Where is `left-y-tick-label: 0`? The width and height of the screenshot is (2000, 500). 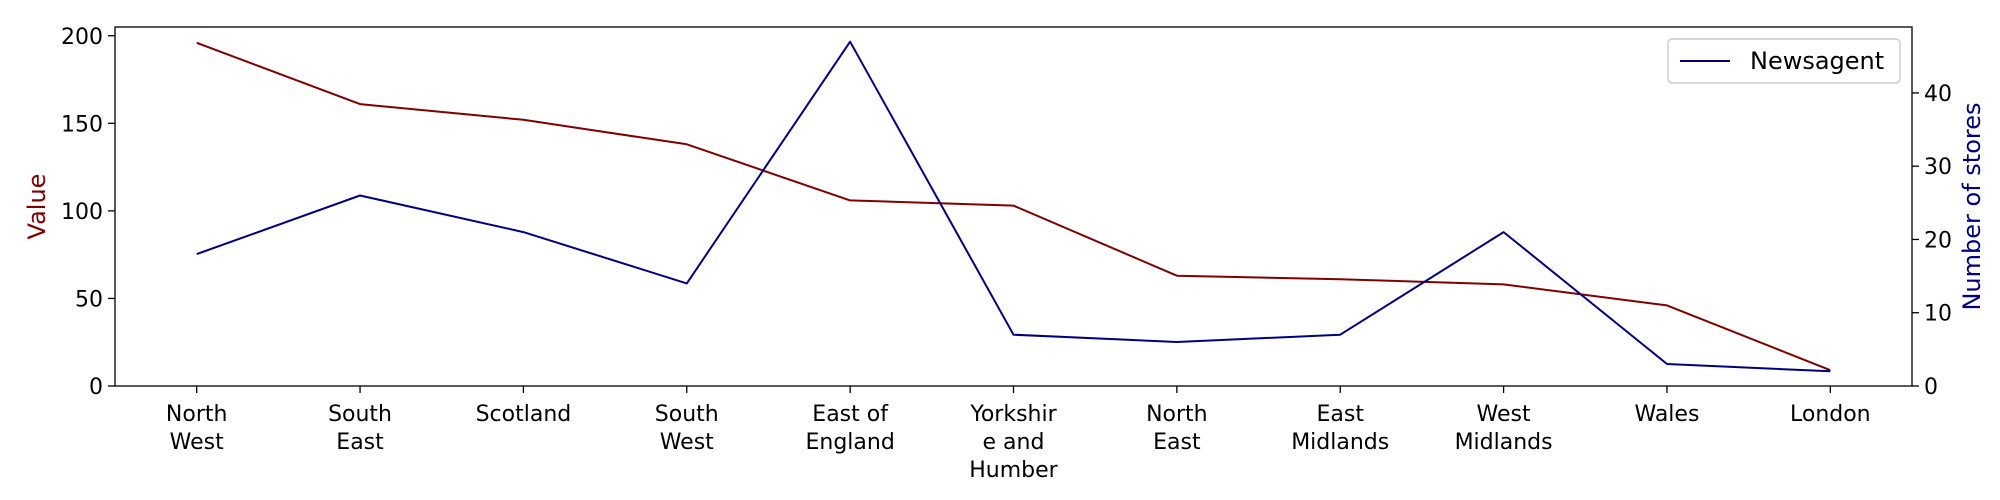 left-y-tick-label: 0 is located at coordinates (96, 387).